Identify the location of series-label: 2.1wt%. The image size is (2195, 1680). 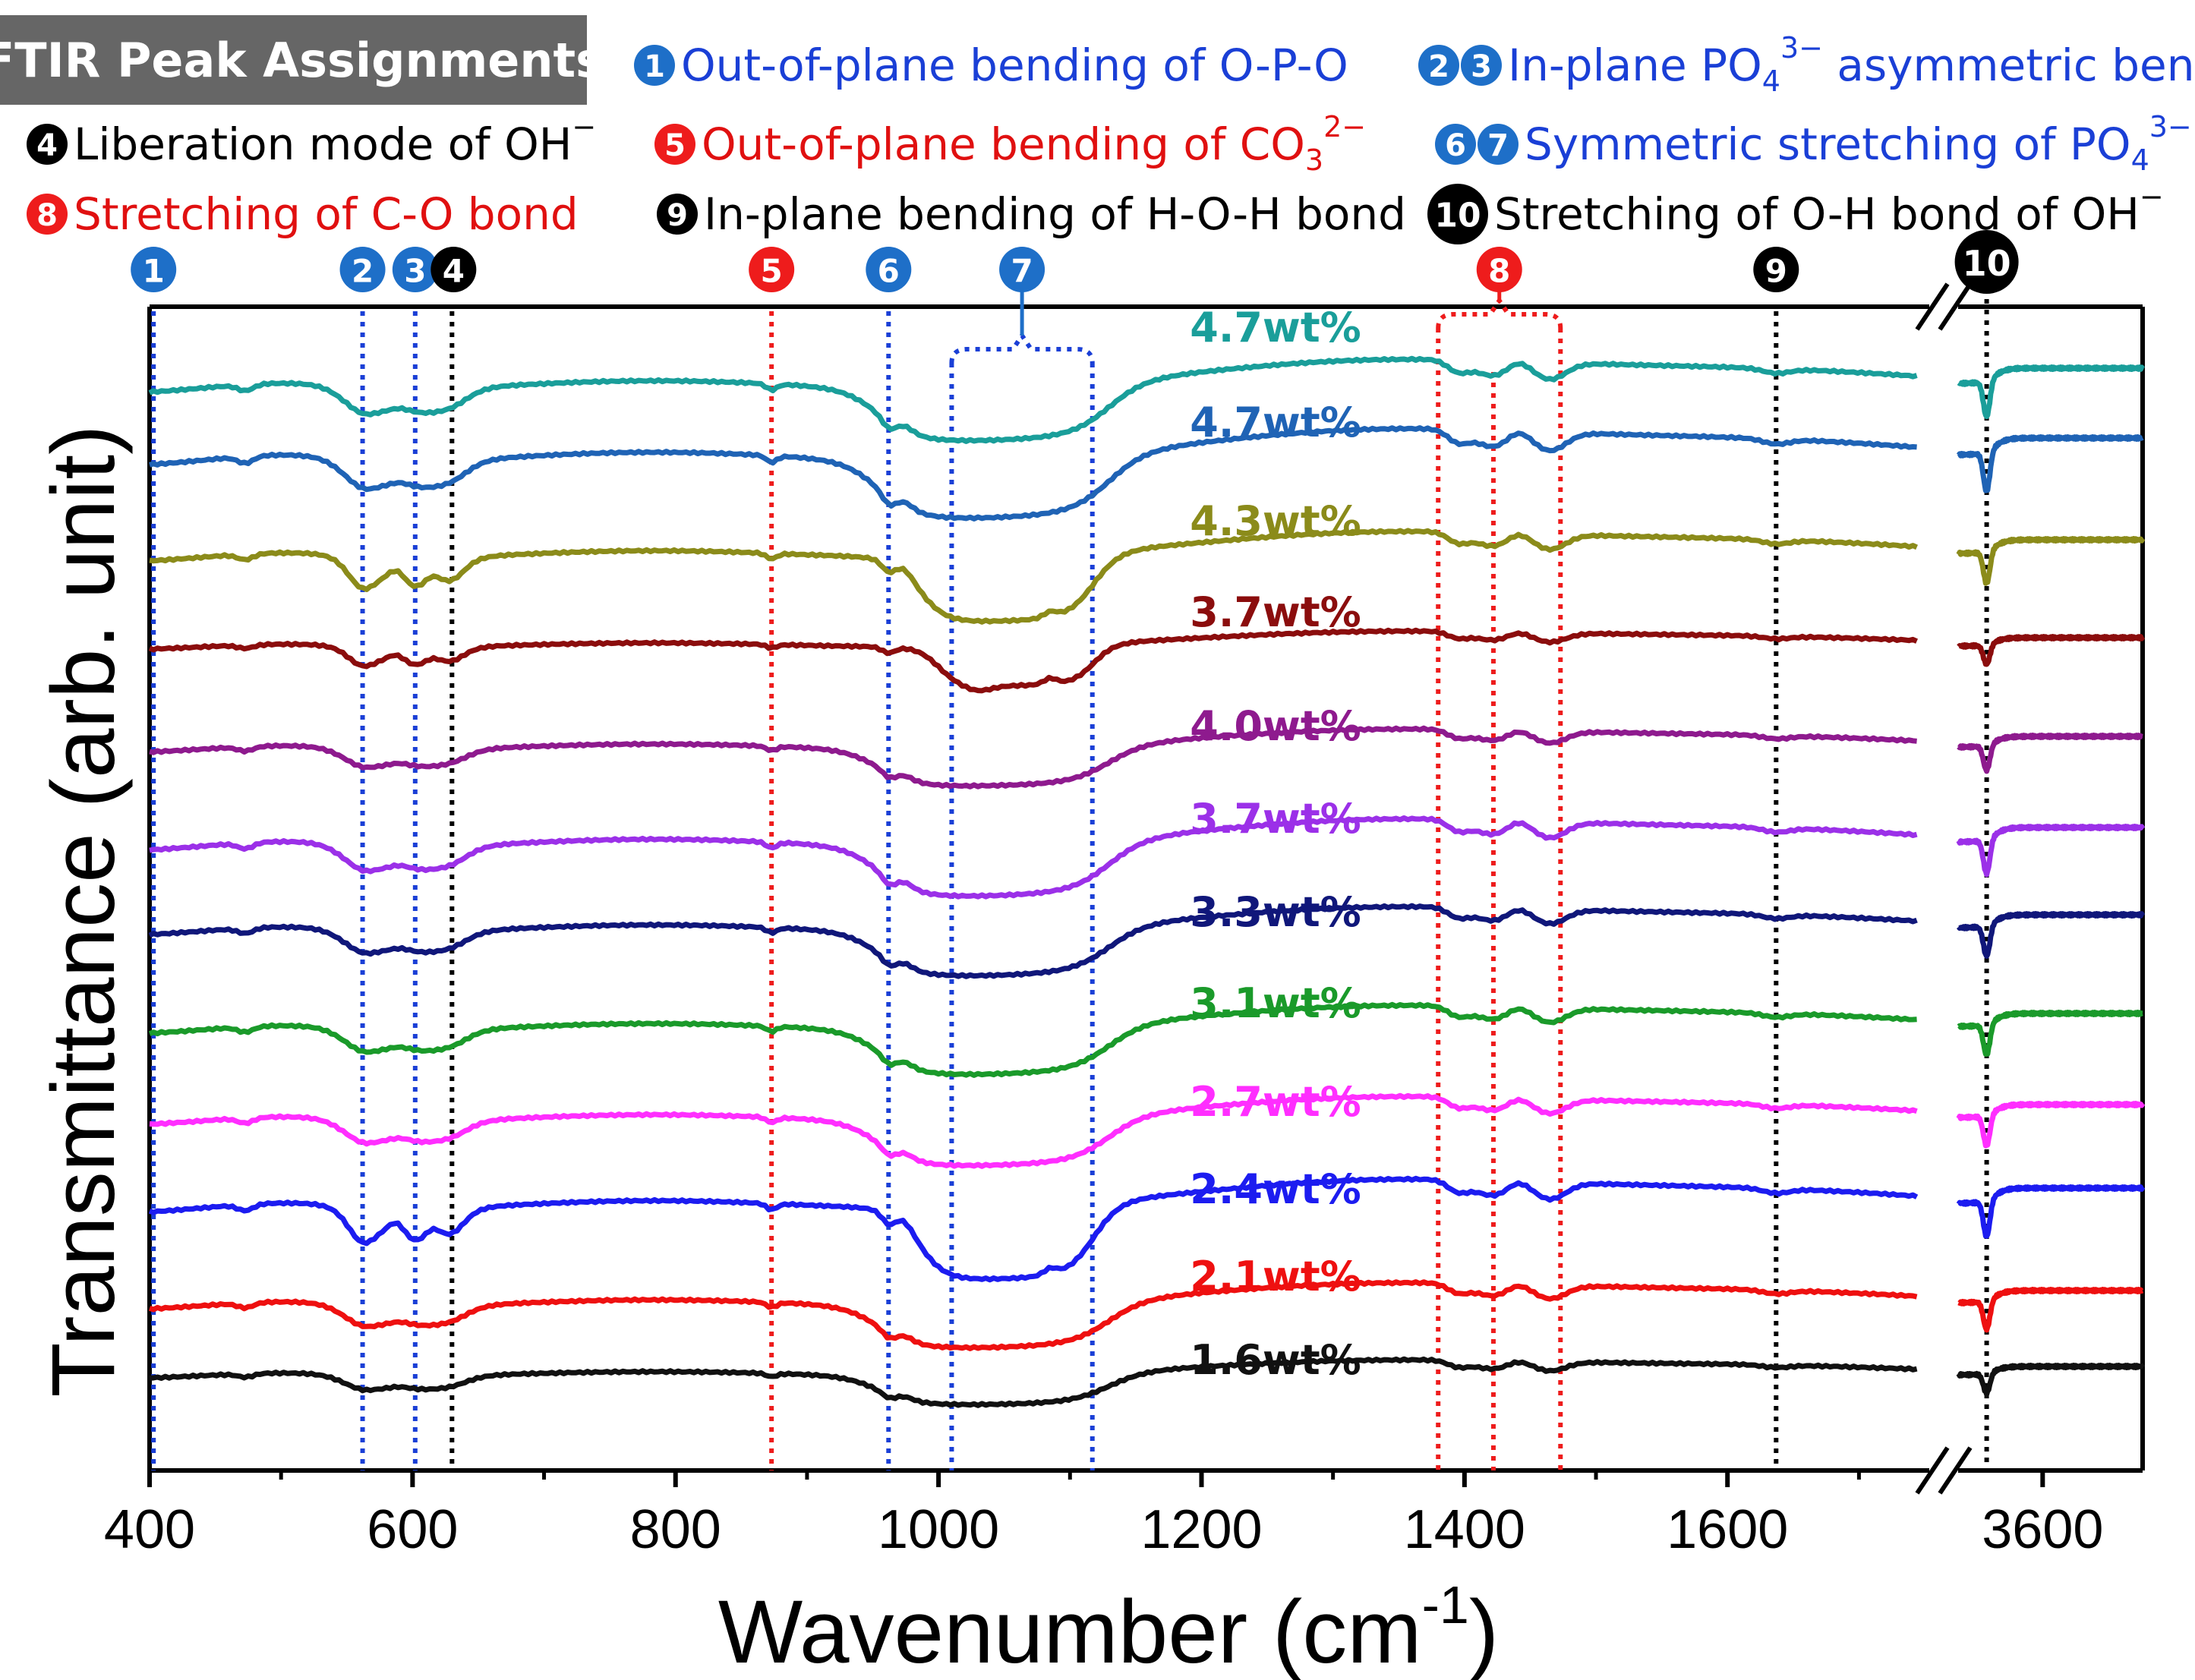
(1276, 1276).